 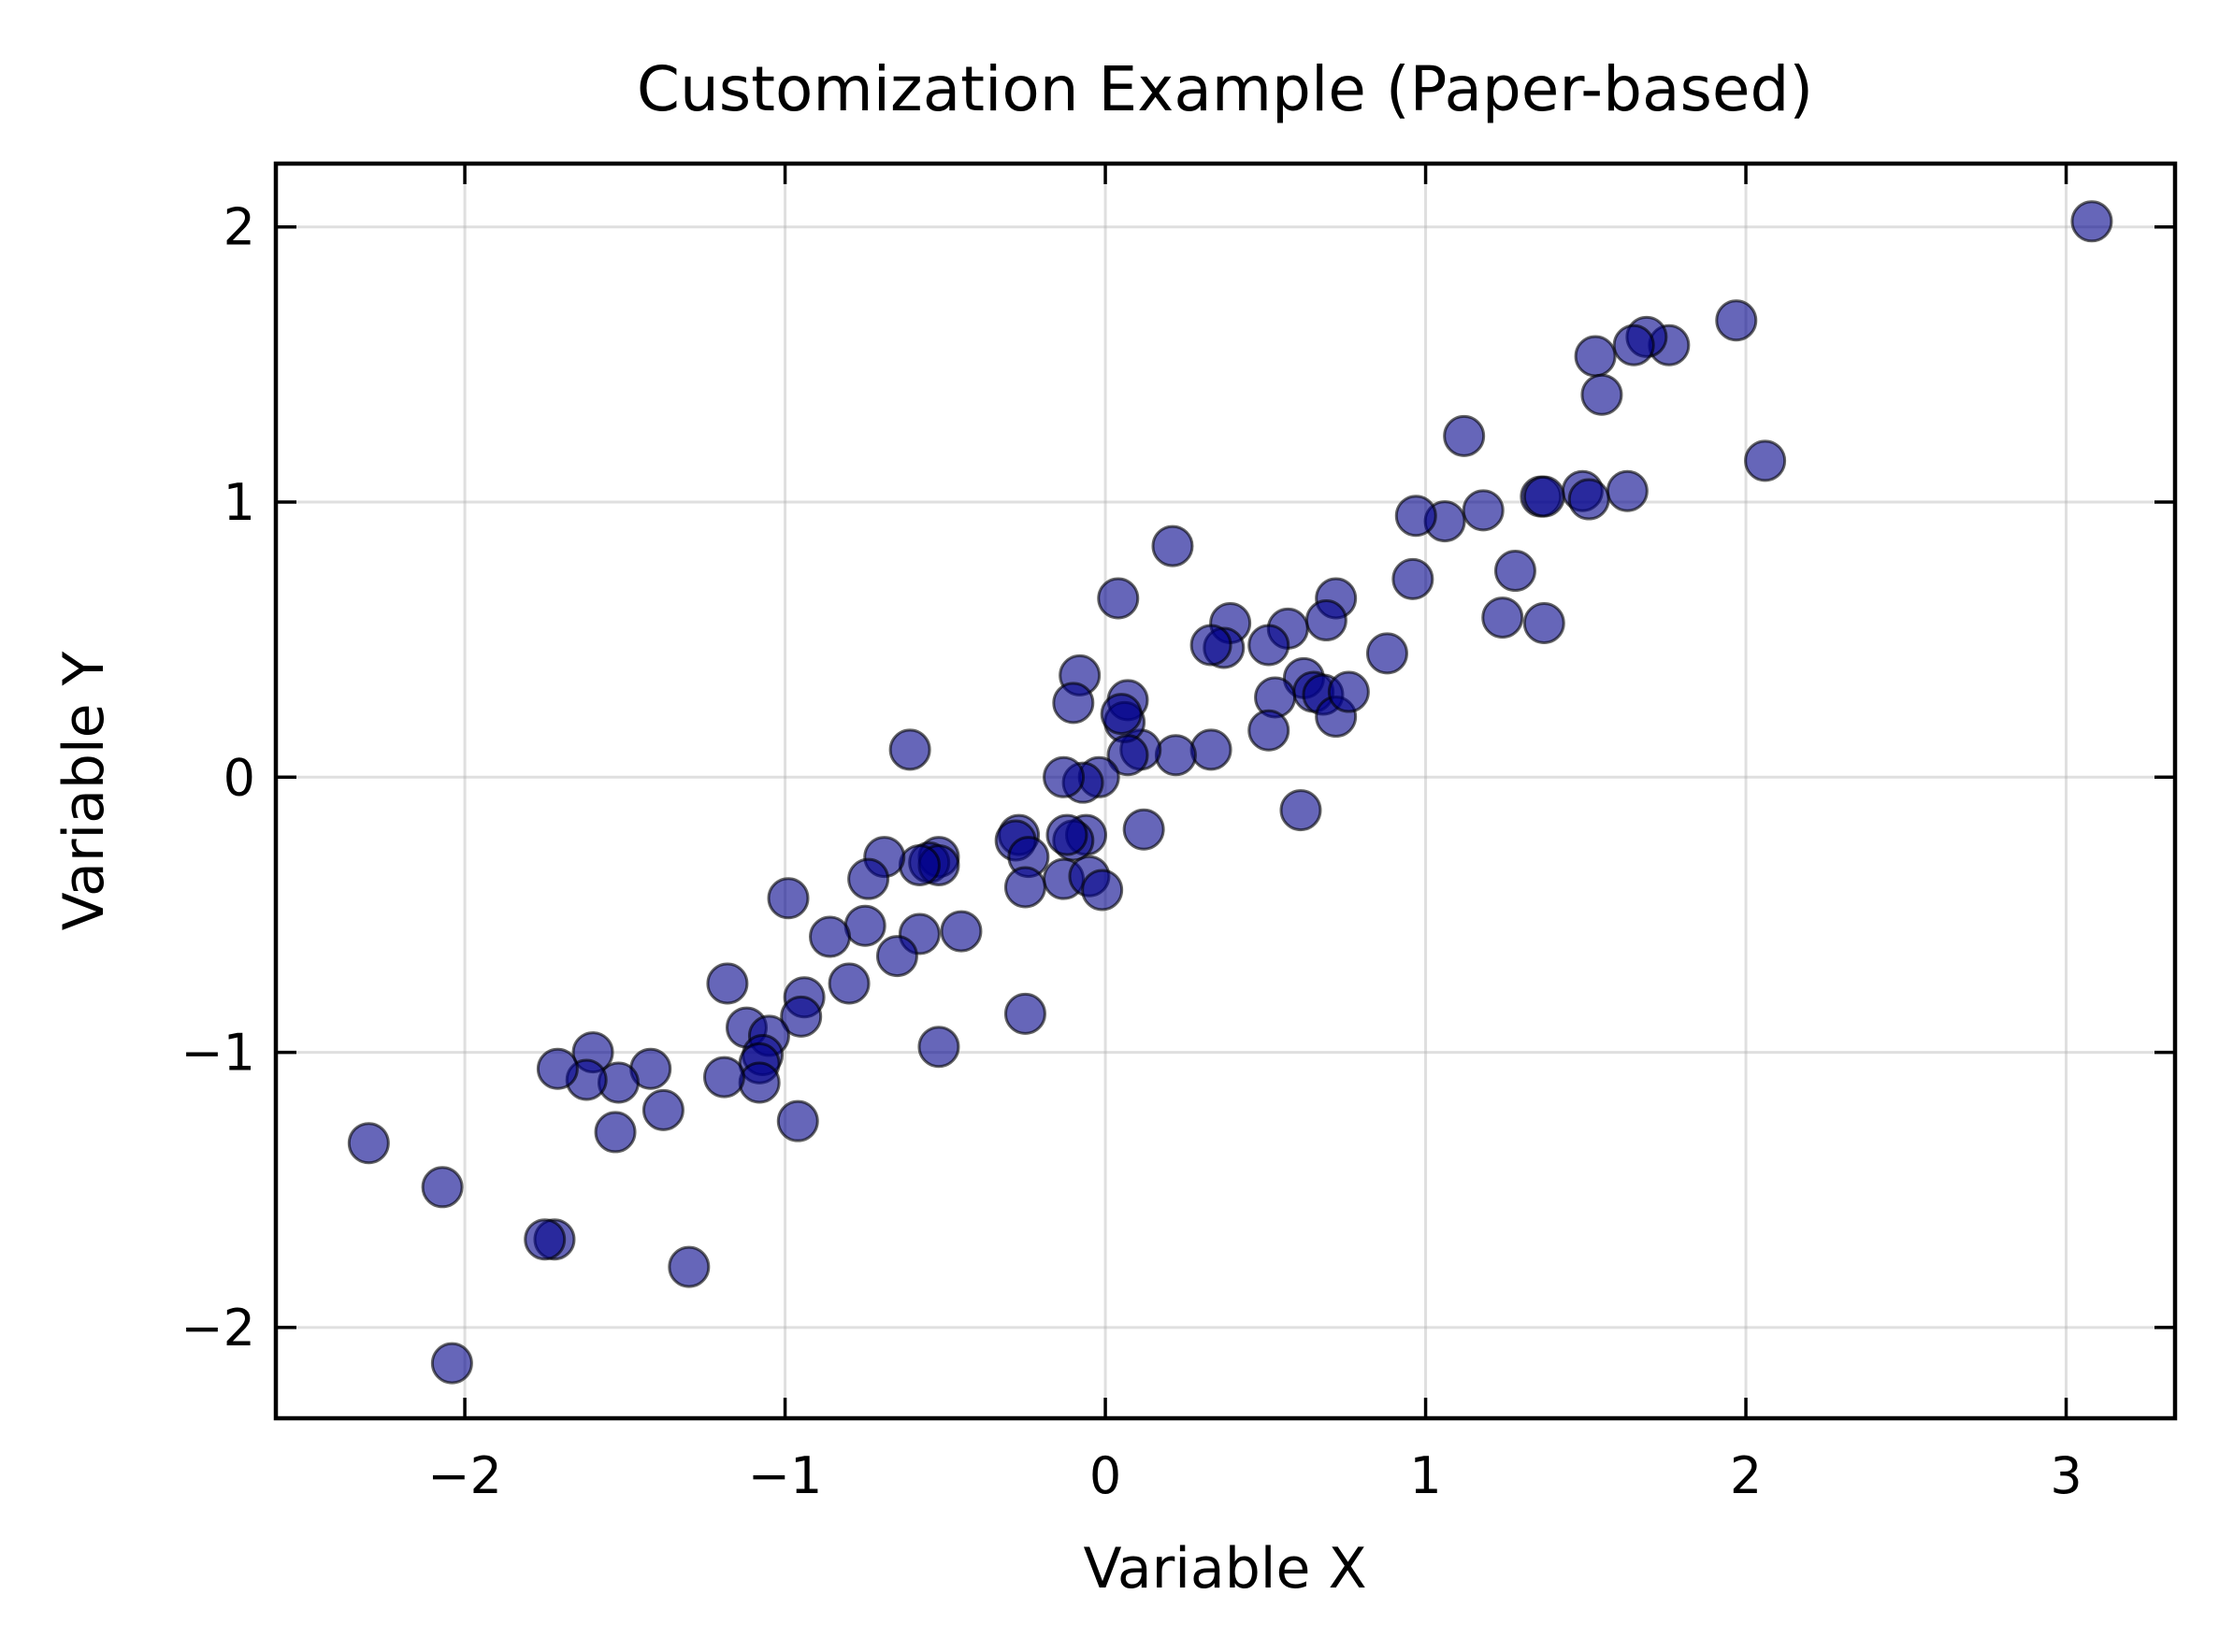 What do you see at coordinates (785, 1476) in the screenshot?
I see `x-tick-label: −1` at bounding box center [785, 1476].